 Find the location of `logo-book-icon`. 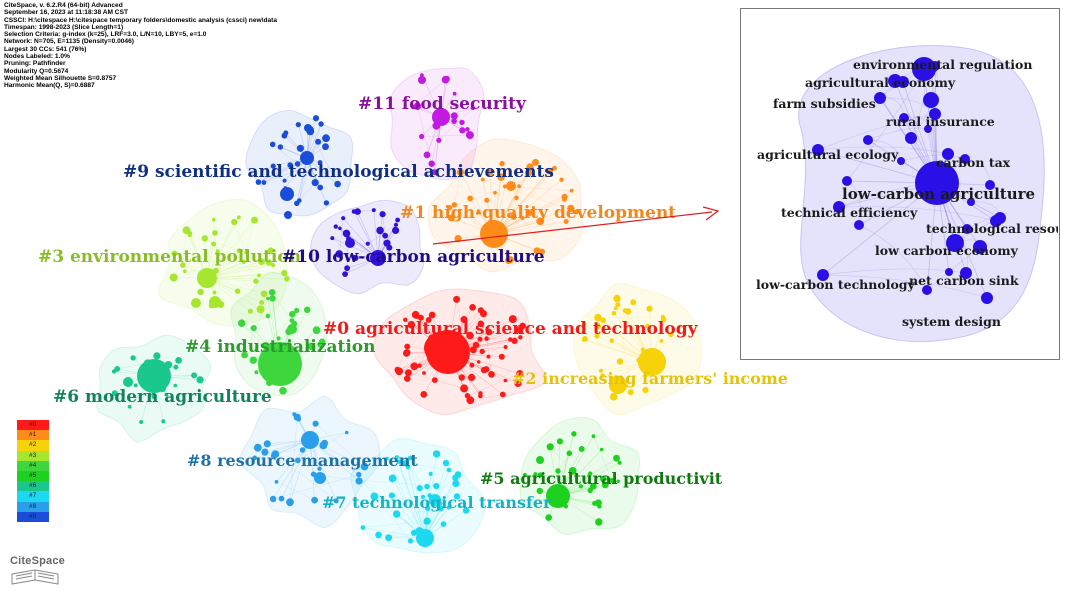

logo-book-icon is located at coordinates (35, 577).